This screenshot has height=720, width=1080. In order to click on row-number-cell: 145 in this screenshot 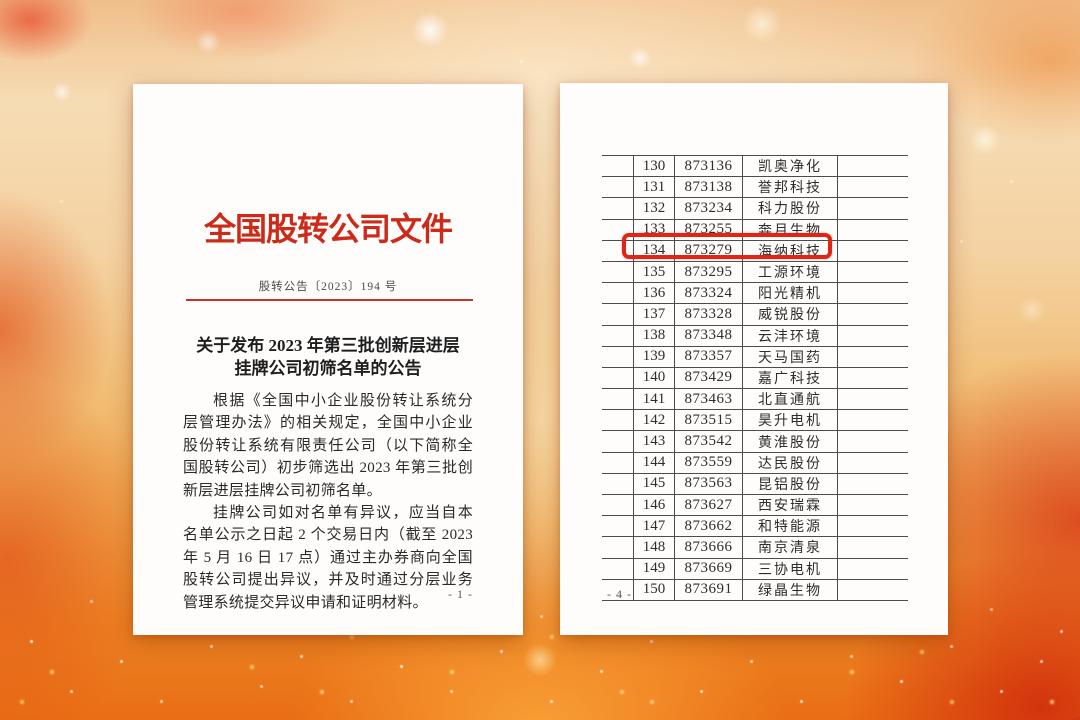, I will do `click(653, 483)`.